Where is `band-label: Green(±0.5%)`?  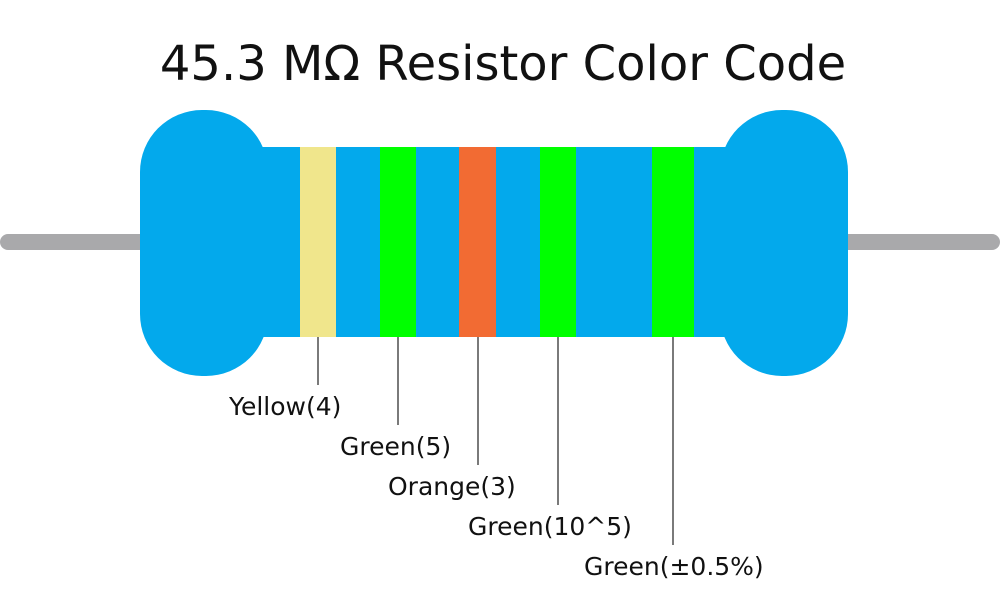
band-label: Green(±0.5%) is located at coordinates (674, 566).